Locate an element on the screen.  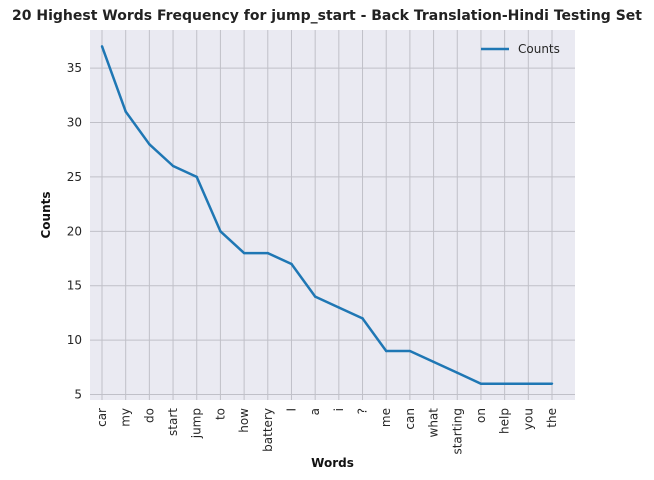
legend: Counts is located at coordinates (520, 49).